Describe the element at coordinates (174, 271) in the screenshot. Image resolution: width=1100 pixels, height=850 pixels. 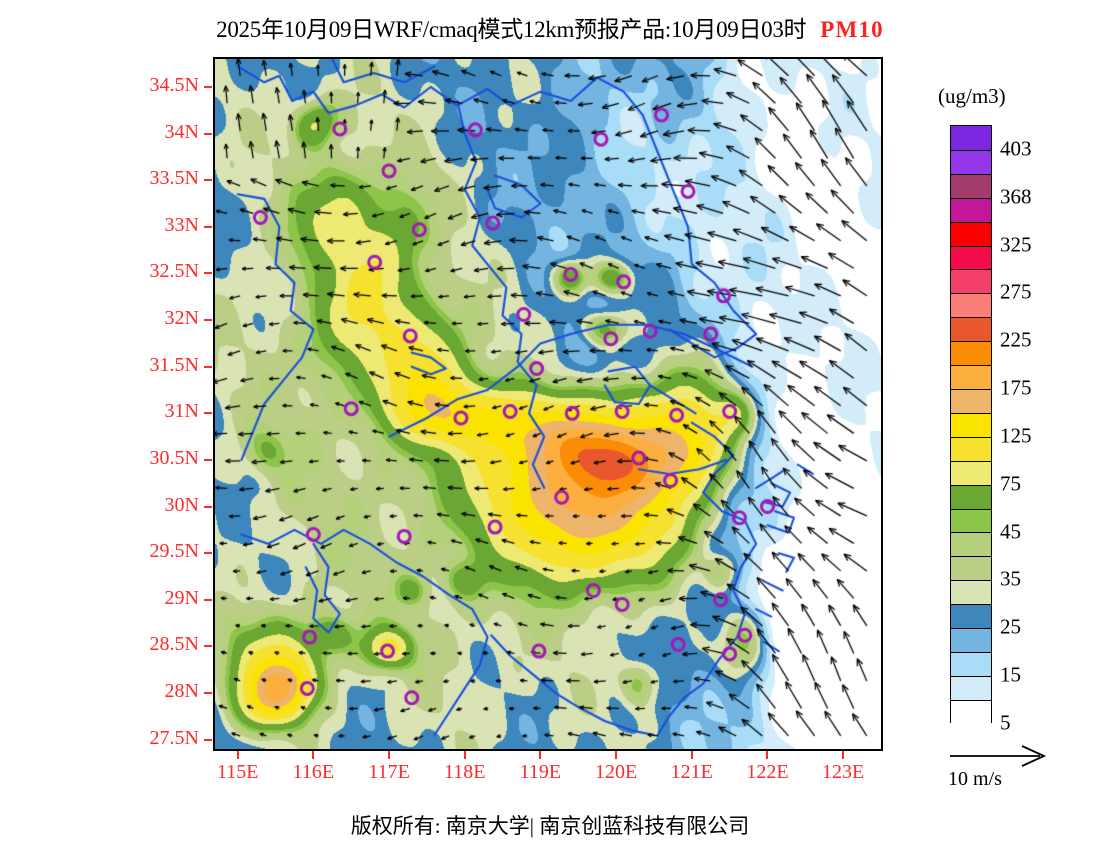
I see `lat-axis-label: 32.5N` at that location.